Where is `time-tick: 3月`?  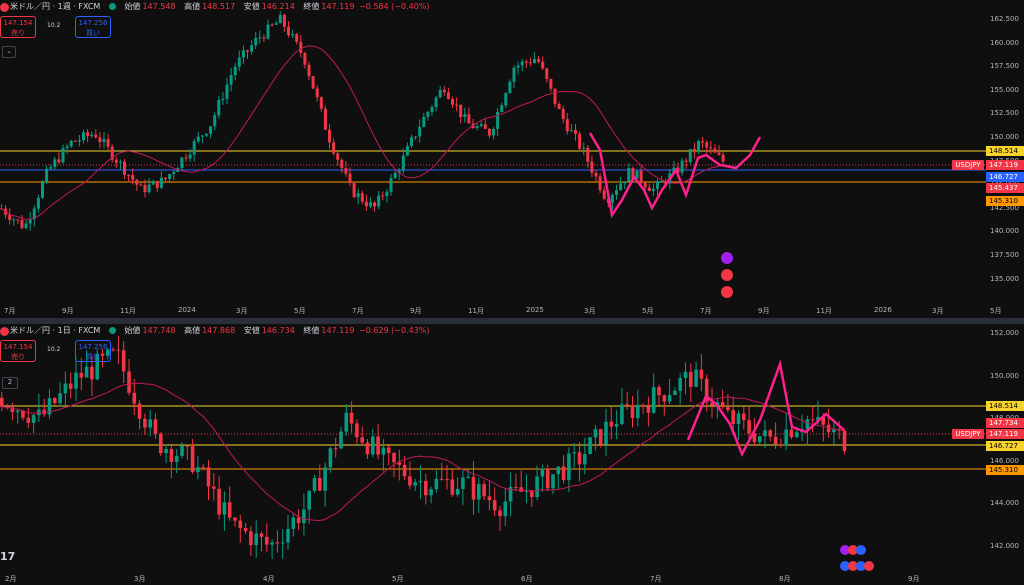
time-tick: 3月 is located at coordinates (140, 579).